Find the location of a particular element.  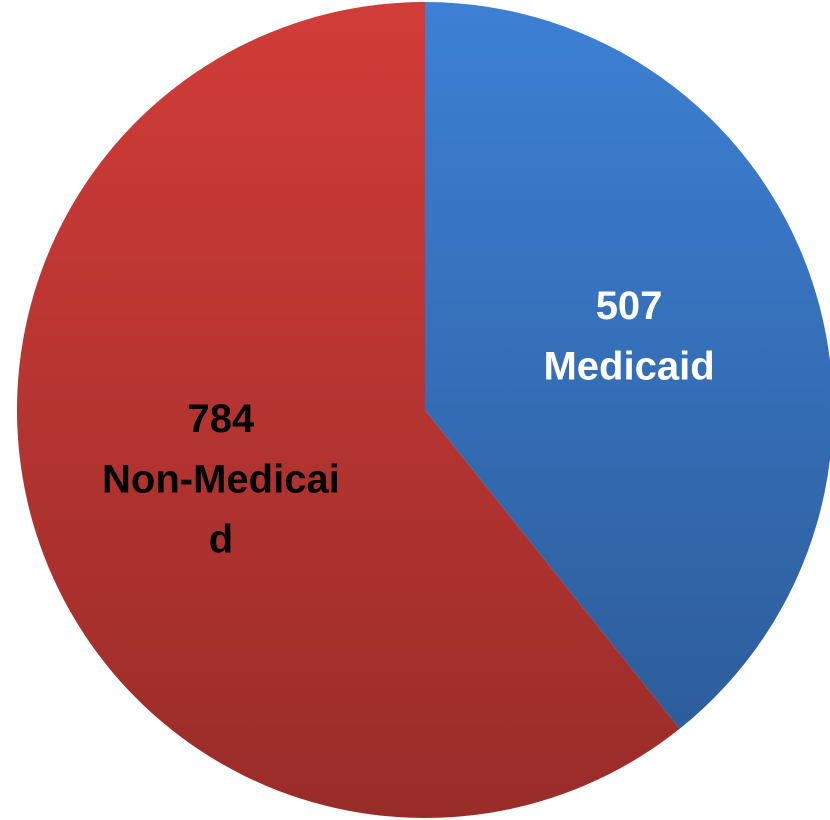

category-label: Non-Medicai d is located at coordinates (221, 509).